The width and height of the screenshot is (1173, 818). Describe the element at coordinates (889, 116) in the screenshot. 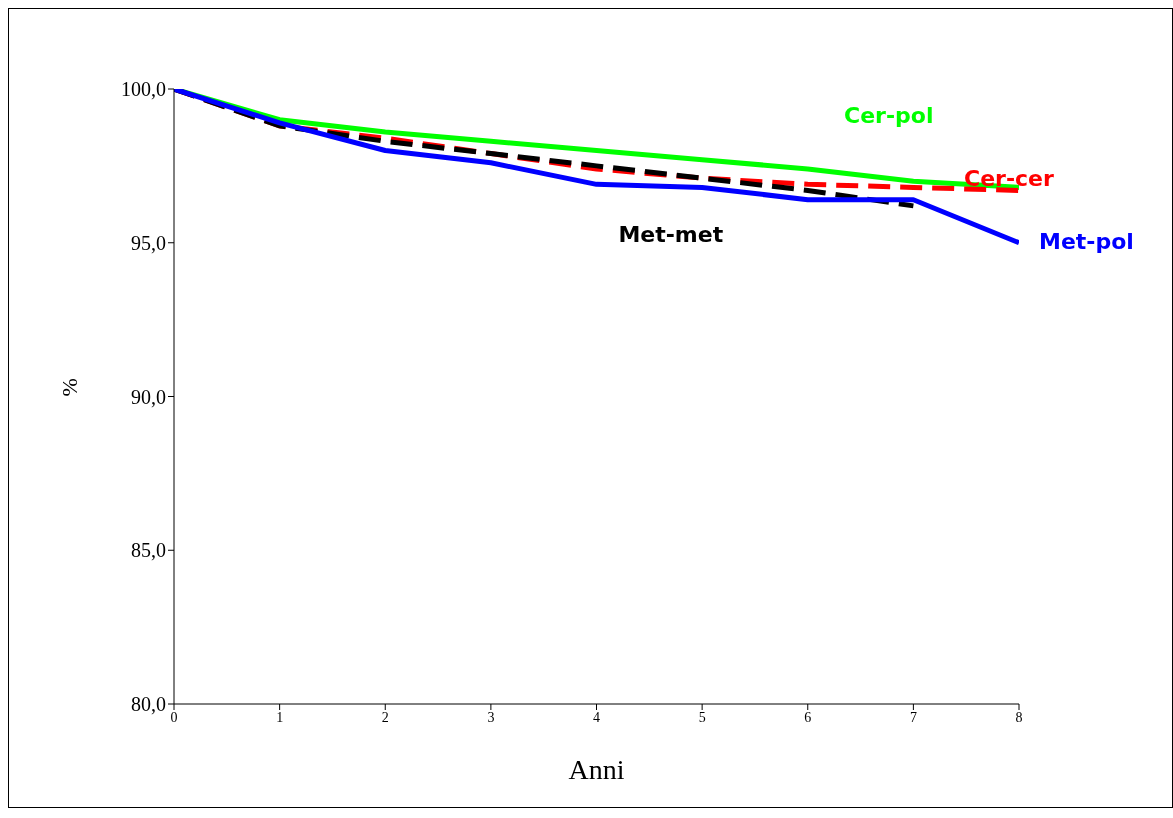

I see `text: Cer-pol` at that location.